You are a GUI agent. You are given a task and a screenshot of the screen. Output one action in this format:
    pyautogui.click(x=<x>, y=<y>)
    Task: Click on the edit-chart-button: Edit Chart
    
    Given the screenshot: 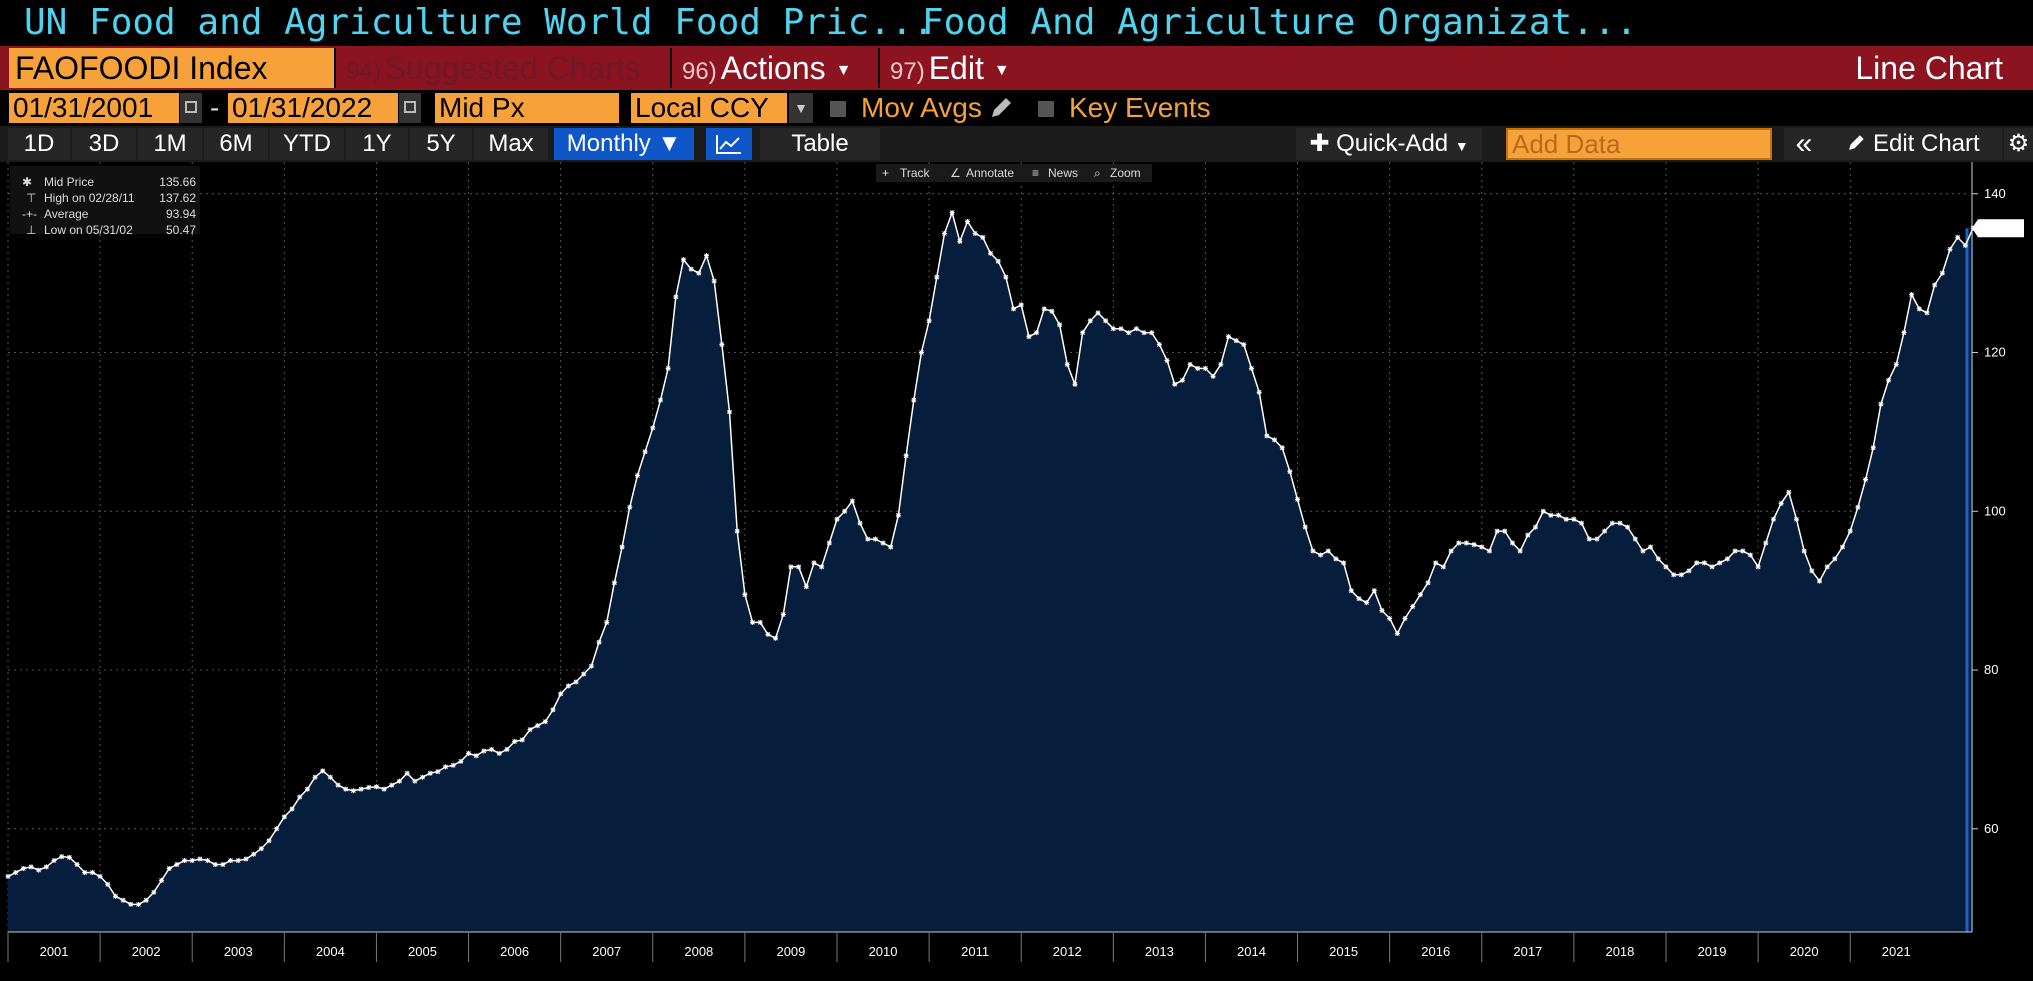 What is the action you would take?
    pyautogui.click(x=1913, y=144)
    